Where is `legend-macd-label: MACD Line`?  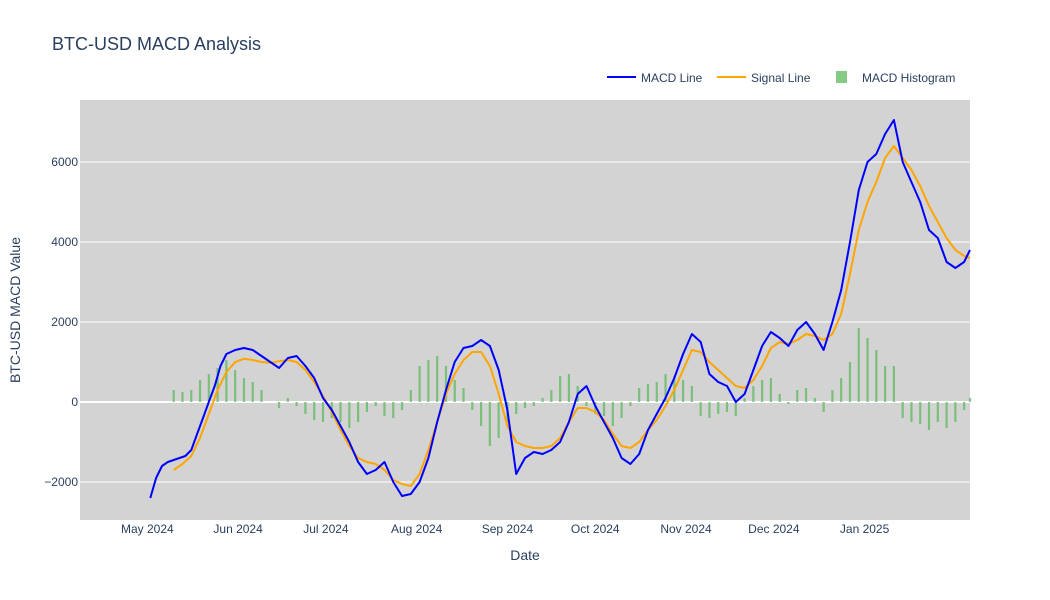
legend-macd-label: MACD Line is located at coordinates (672, 78).